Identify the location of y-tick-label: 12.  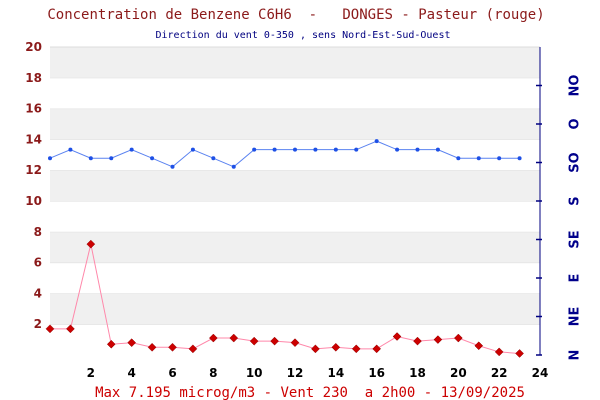
(33, 170).